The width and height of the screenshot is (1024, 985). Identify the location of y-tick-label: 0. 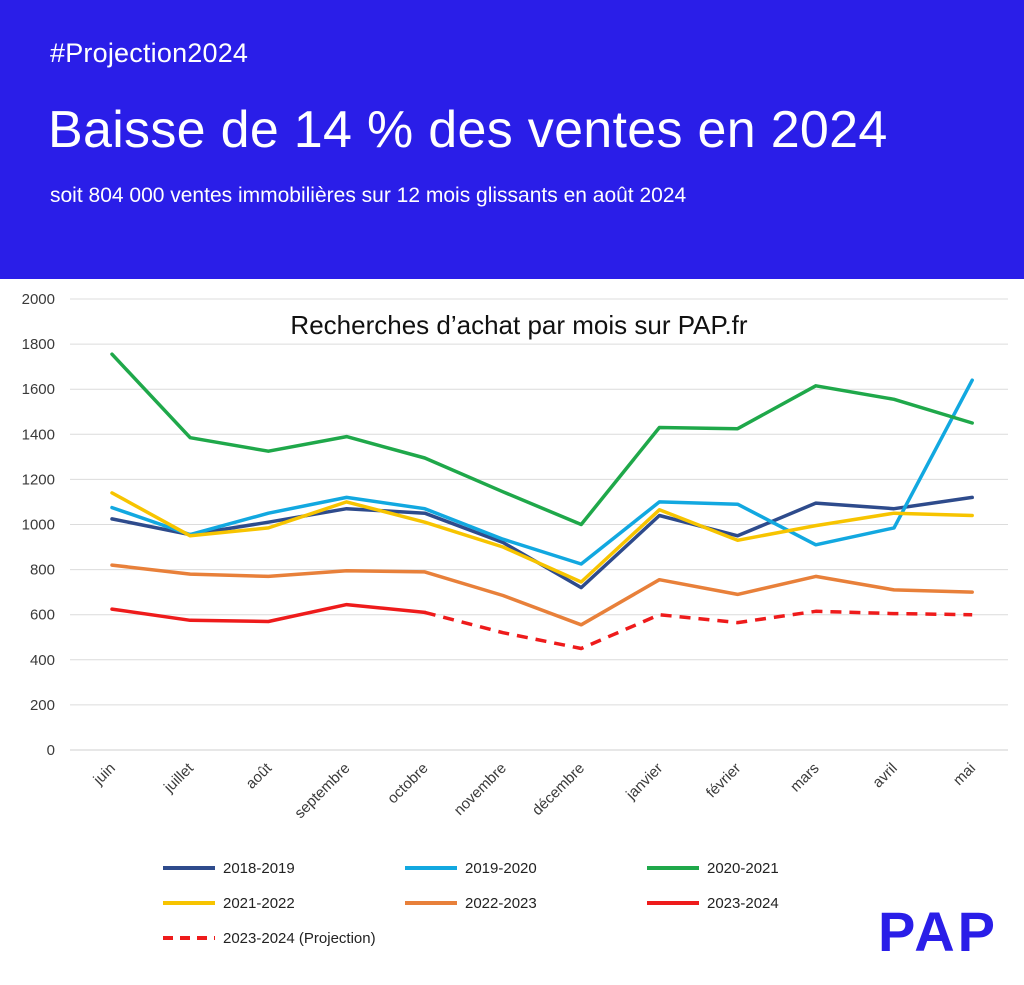
(51, 750).